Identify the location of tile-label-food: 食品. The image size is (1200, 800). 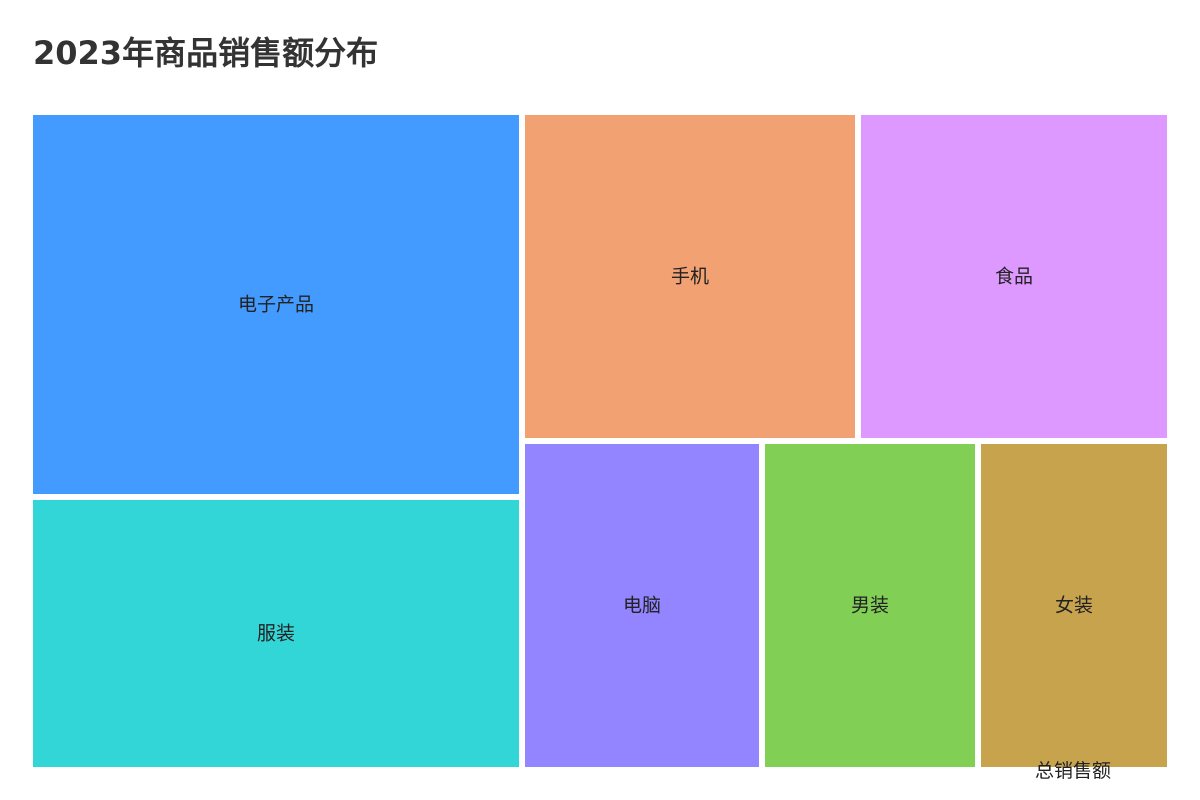
(1014, 277).